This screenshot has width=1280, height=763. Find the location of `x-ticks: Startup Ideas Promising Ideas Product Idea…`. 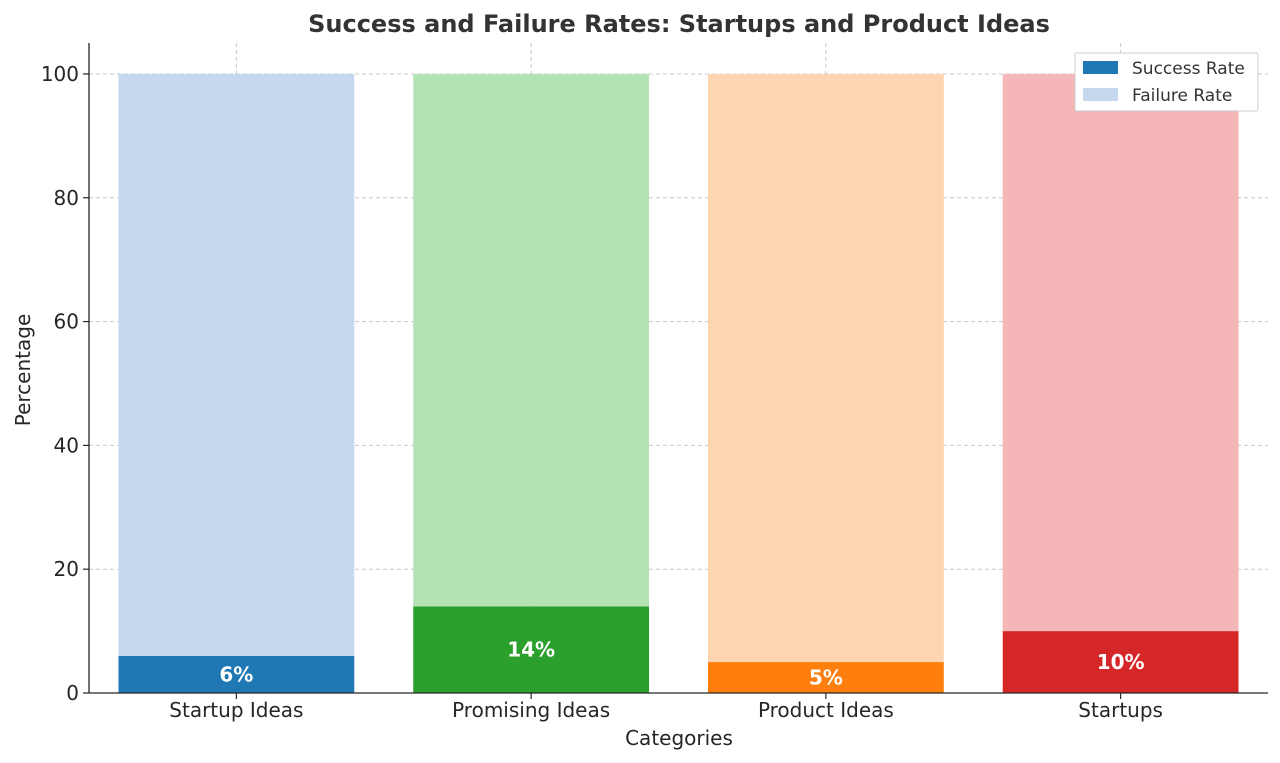

x-ticks: Startup Ideas Promising Ideas Product Idea… is located at coordinates (666, 707).